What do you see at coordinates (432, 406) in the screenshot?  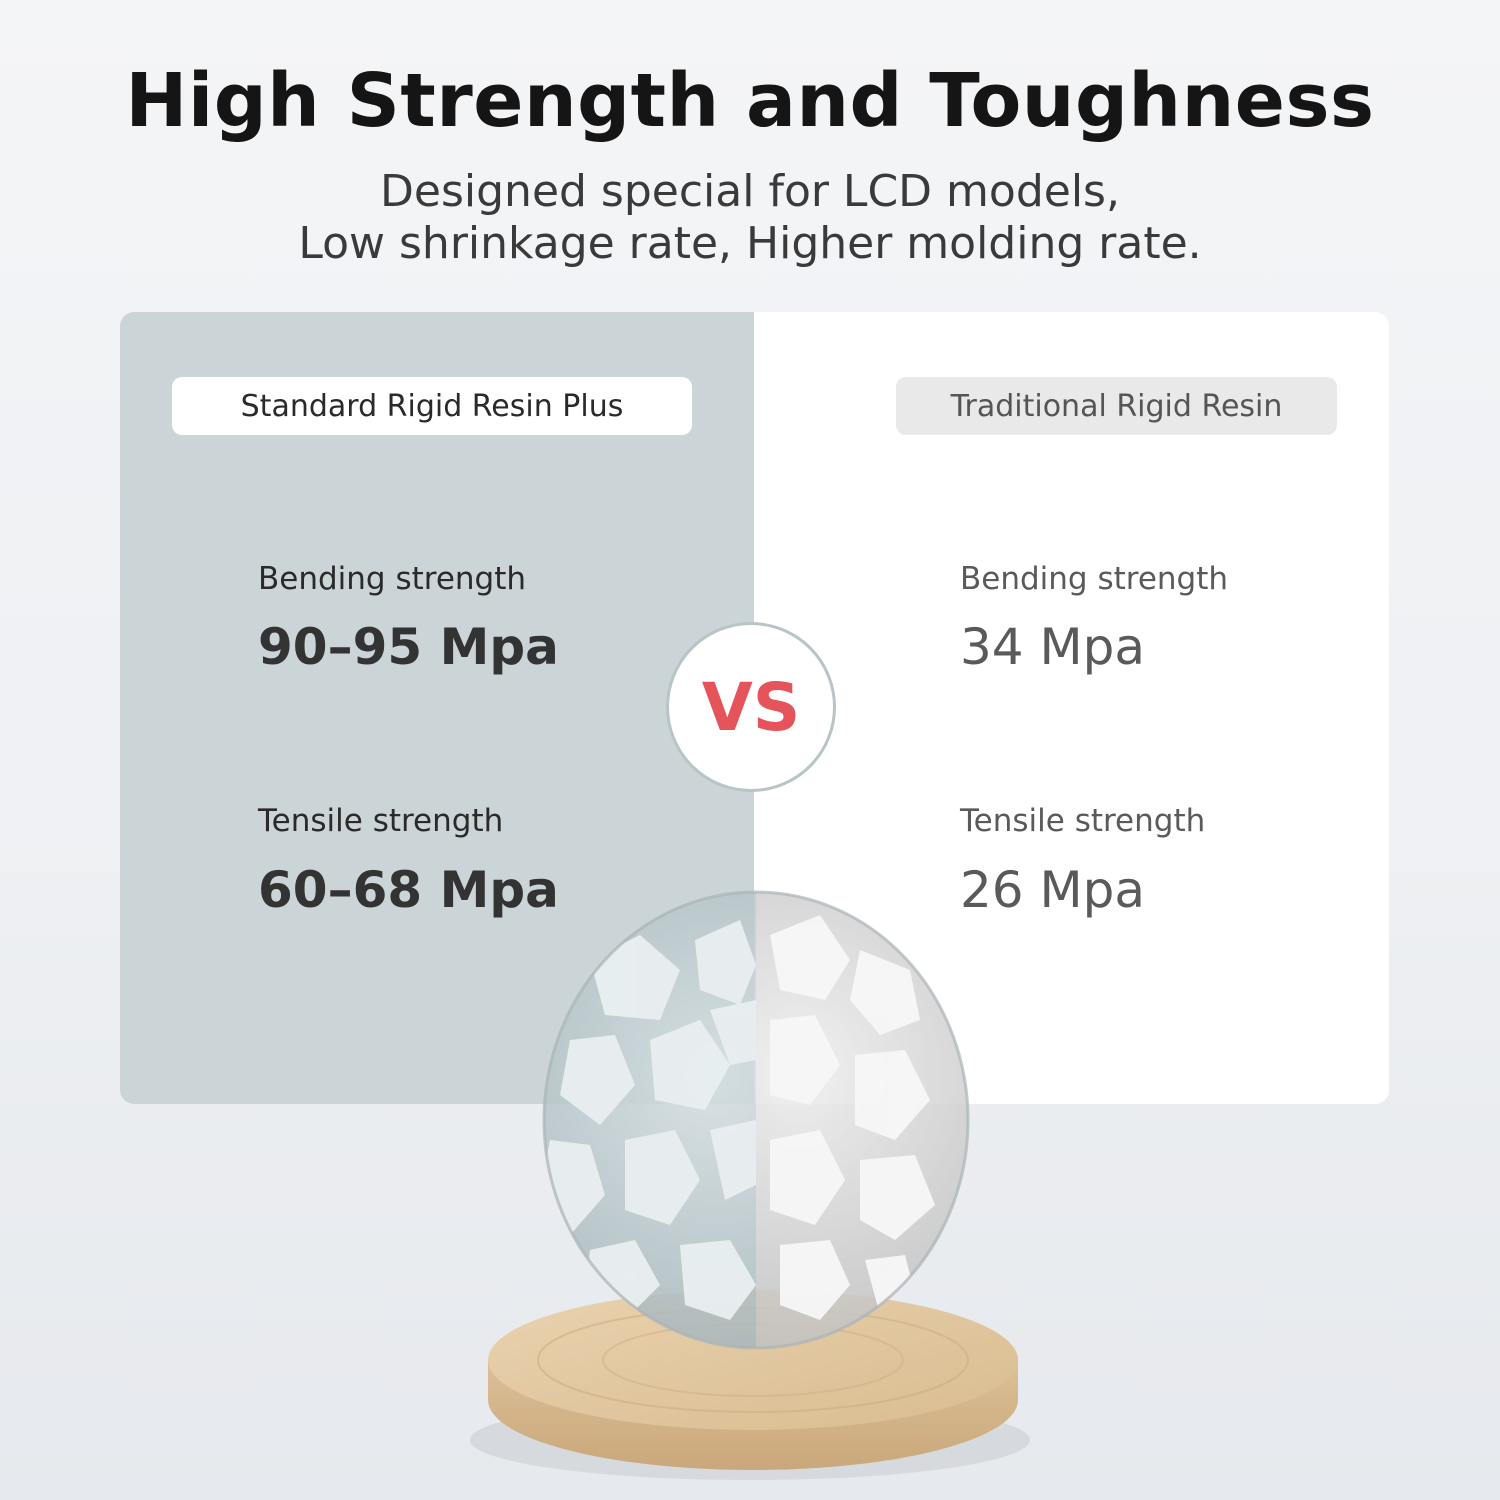 I see `standard-resin-label: Standard Rigid Resin Plus` at bounding box center [432, 406].